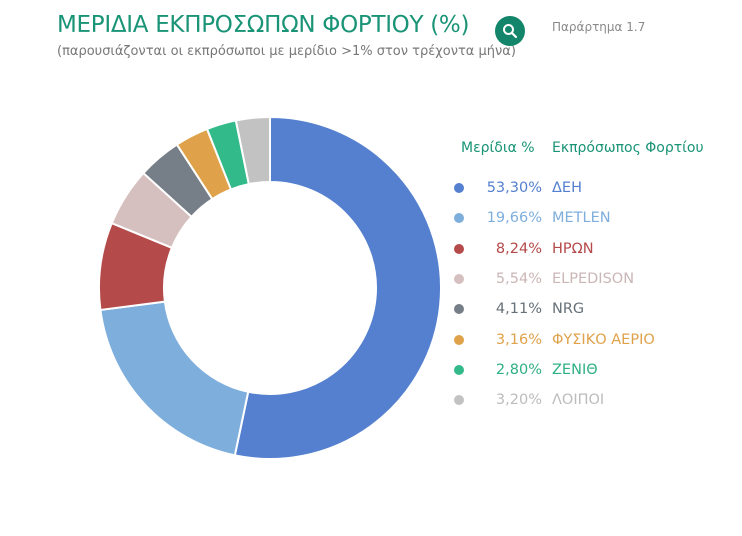 The width and height of the screenshot is (742, 536). Describe the element at coordinates (603, 339) in the screenshot. I see `legend-label: ΦΥΣΙΚΟ ΑΕΡΙΟ` at that location.